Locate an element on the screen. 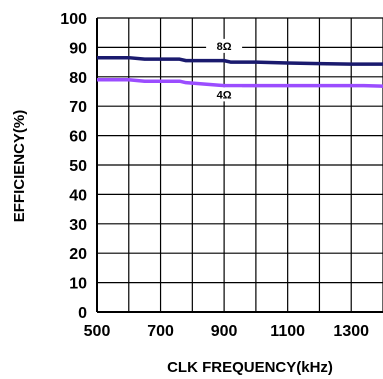 Image resolution: width=383 pixels, height=379 pixels. series-label-4ohm: 4Ω is located at coordinates (224, 95).